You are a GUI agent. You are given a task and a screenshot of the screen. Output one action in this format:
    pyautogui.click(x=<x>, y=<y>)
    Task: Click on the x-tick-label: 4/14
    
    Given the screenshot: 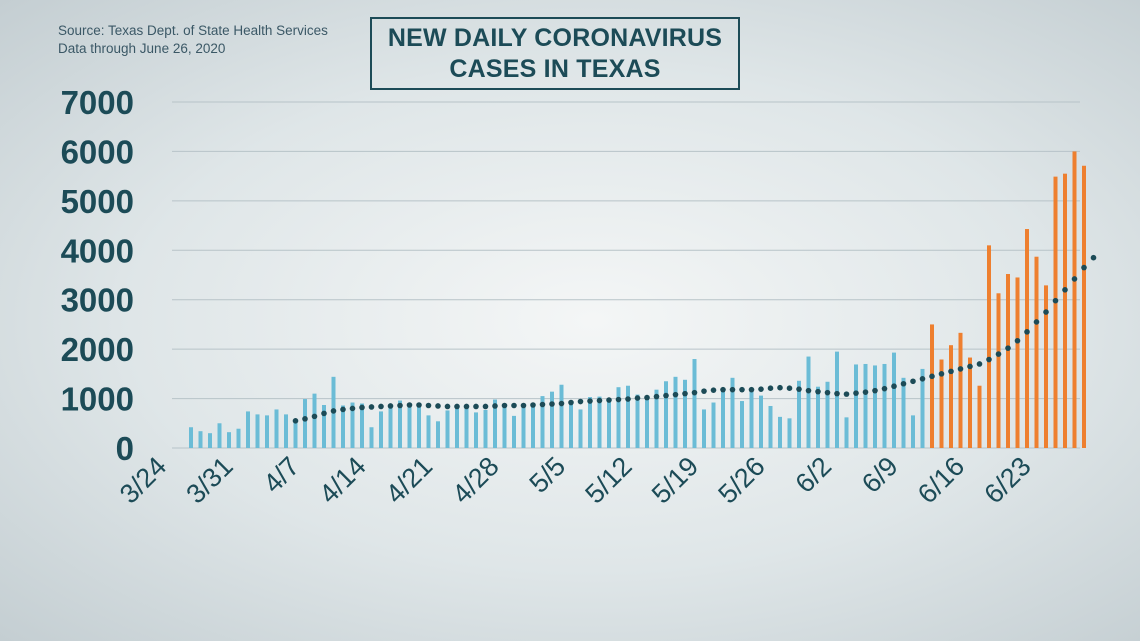 What is the action you would take?
    pyautogui.click(x=342, y=480)
    